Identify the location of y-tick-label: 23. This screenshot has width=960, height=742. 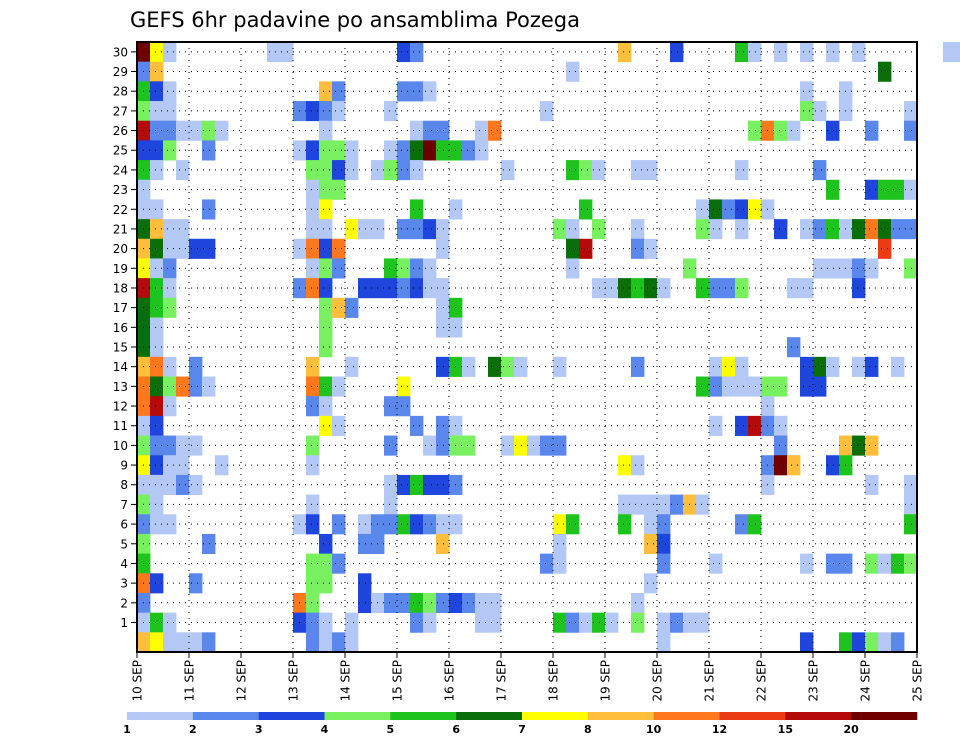
(120, 190).